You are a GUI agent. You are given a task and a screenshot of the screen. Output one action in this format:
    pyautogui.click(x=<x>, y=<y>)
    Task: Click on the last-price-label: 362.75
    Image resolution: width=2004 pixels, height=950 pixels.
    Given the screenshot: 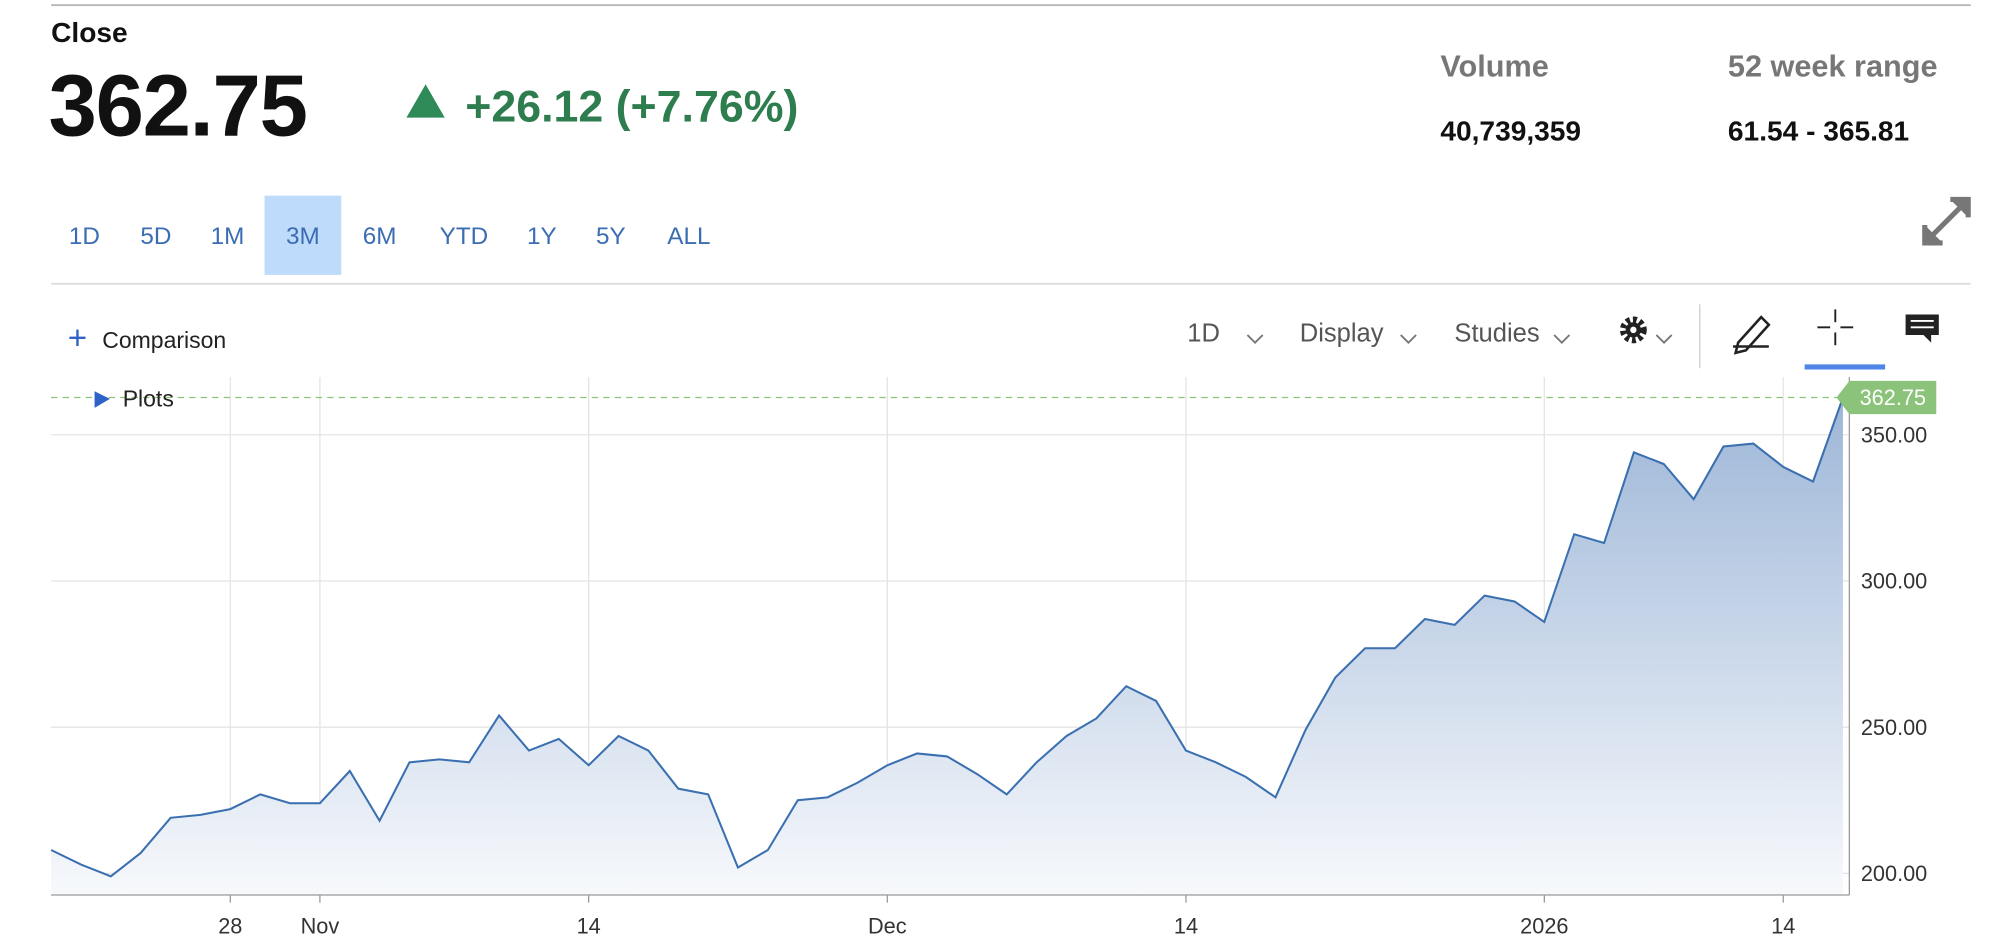 What is the action you would take?
    pyautogui.click(x=1893, y=397)
    